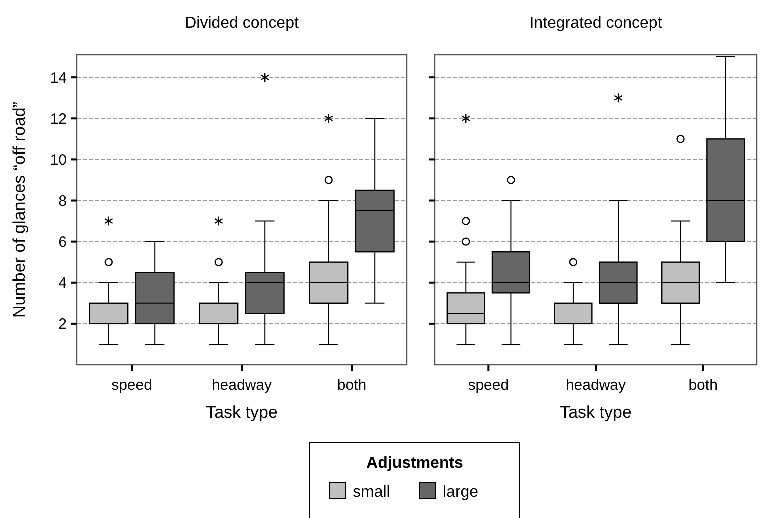  I want to click on legend-label: large, so click(461, 492).